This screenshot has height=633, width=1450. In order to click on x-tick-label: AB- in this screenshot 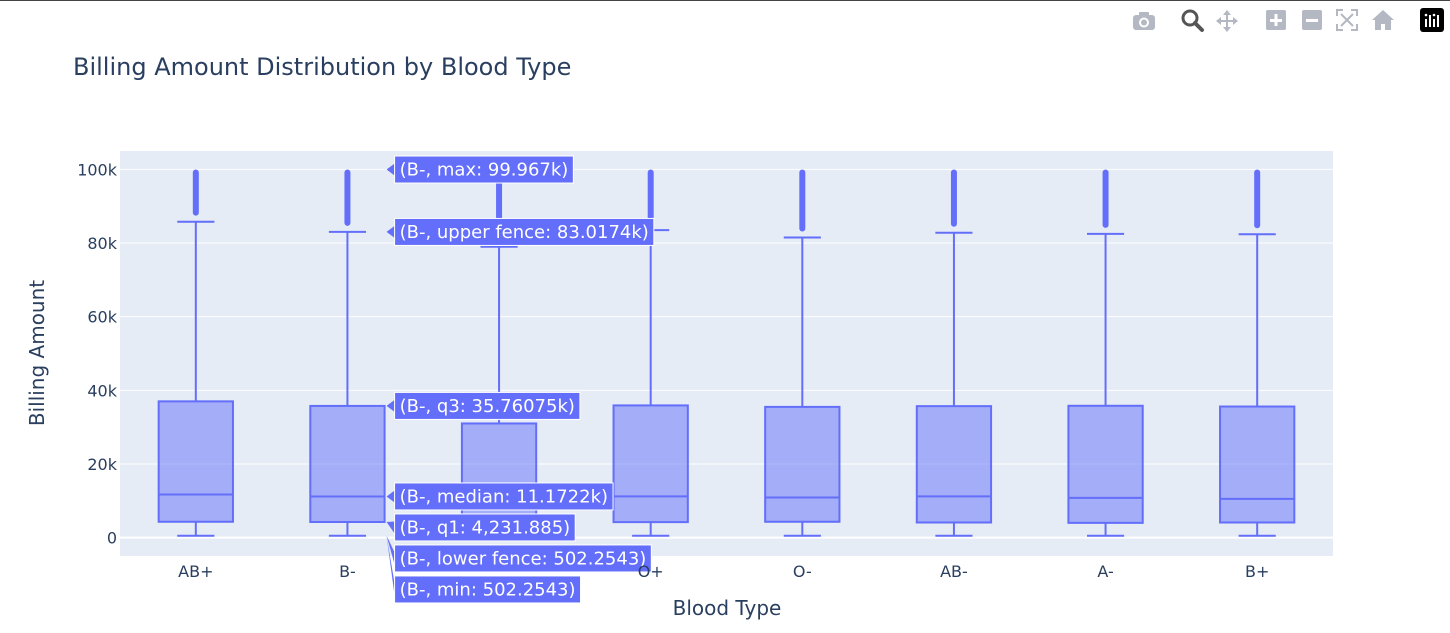, I will do `click(954, 571)`.